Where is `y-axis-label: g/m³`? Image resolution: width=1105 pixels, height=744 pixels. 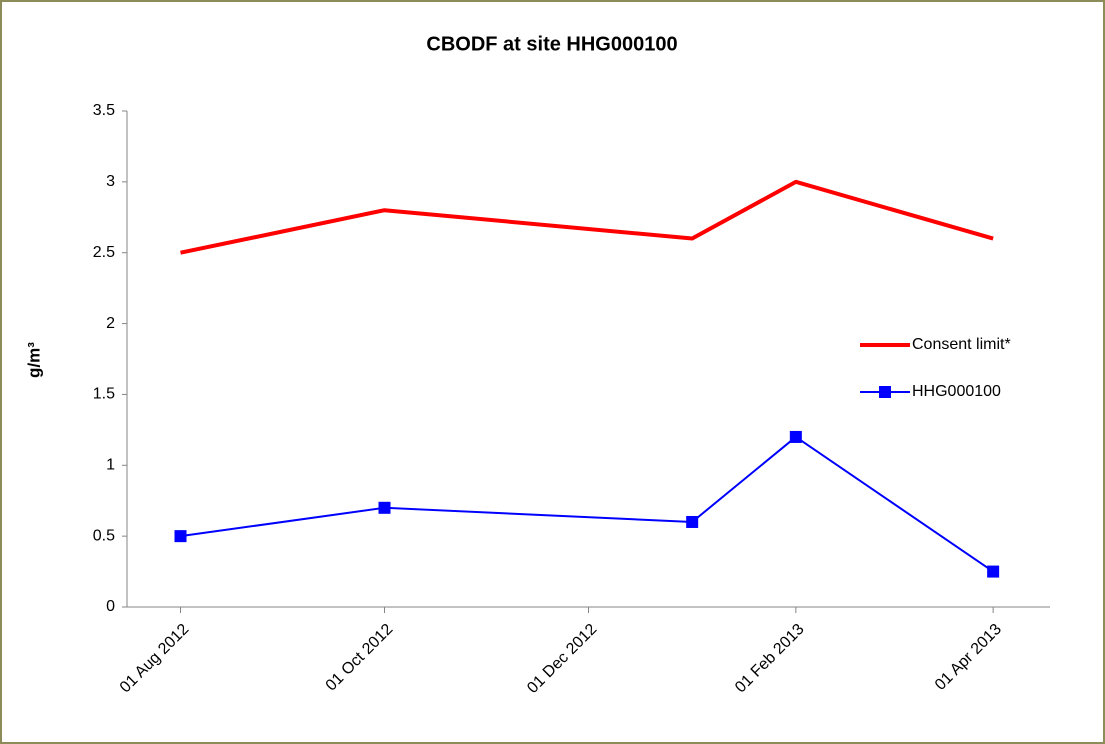 y-axis-label: g/m³ is located at coordinates (33, 360).